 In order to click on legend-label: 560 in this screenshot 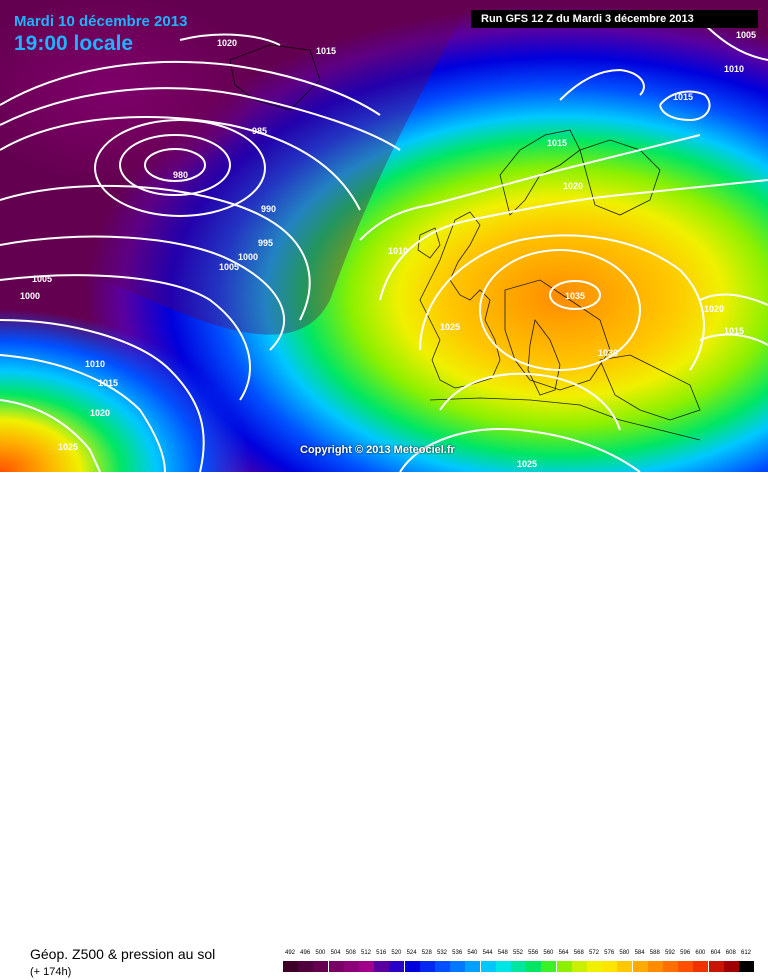, I will do `click(548, 953)`.